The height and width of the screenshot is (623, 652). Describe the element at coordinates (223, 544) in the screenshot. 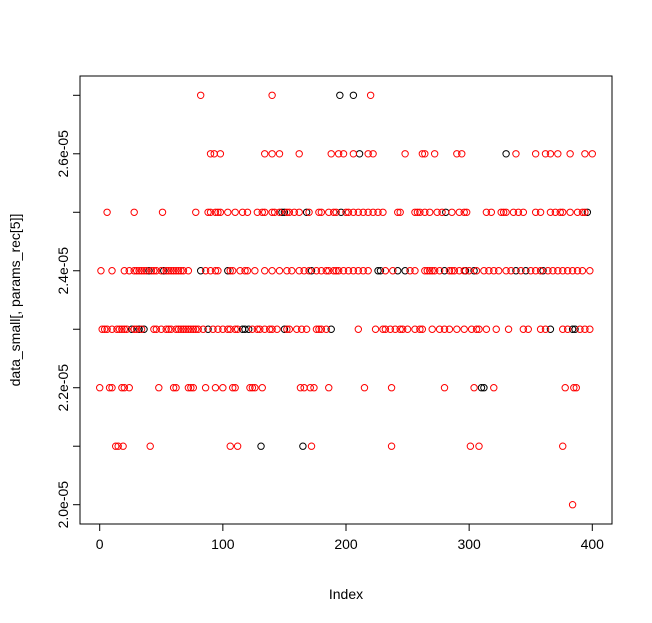

I see `x-tick-label: 100` at that location.